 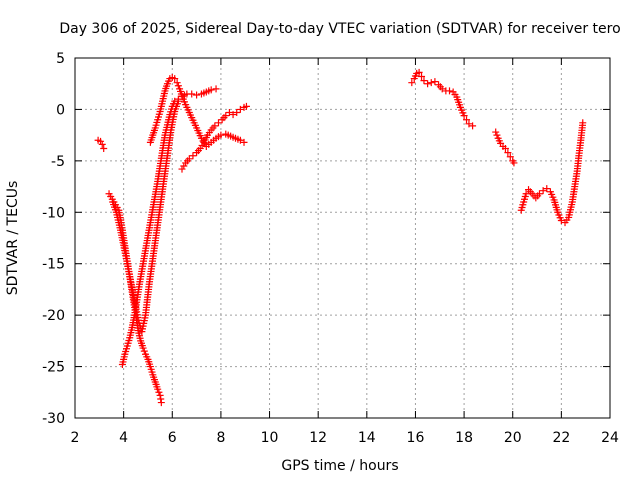 What do you see at coordinates (13, 238) in the screenshot?
I see `y-axis-title: SDTVAR / TECUs` at bounding box center [13, 238].